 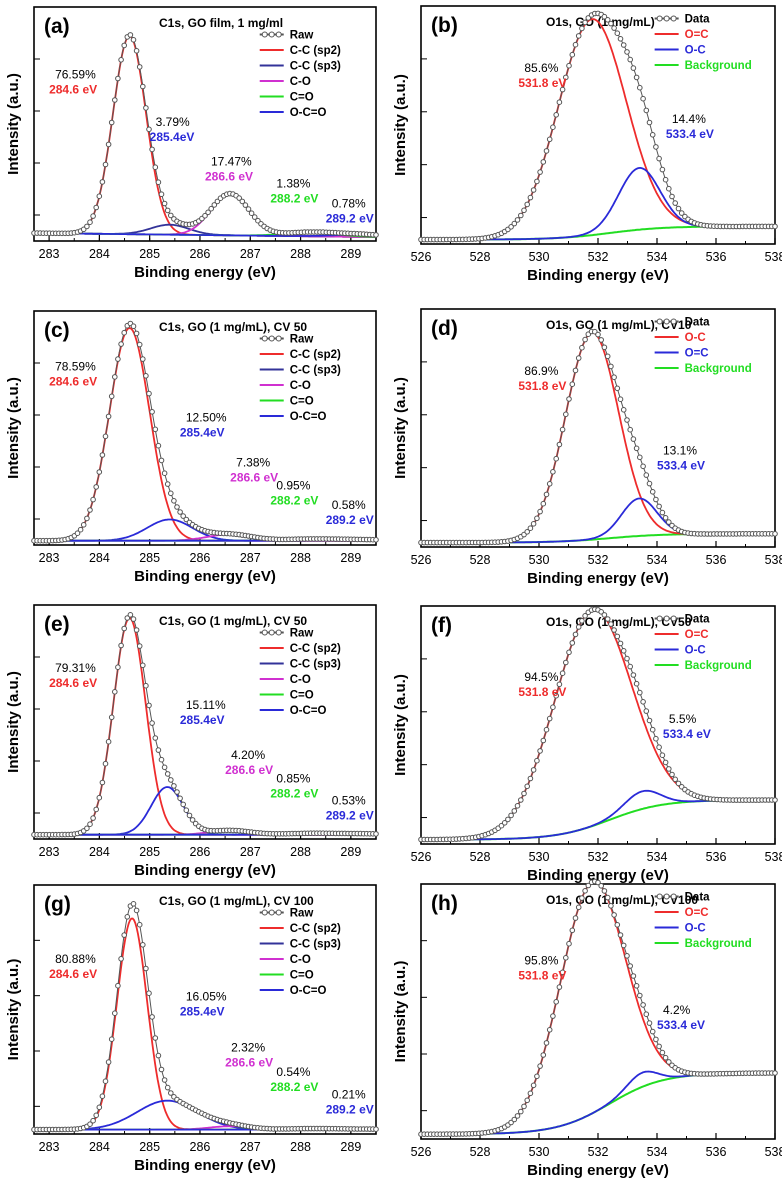 I want to click on legend-label: O-C, so click(x=695, y=51).